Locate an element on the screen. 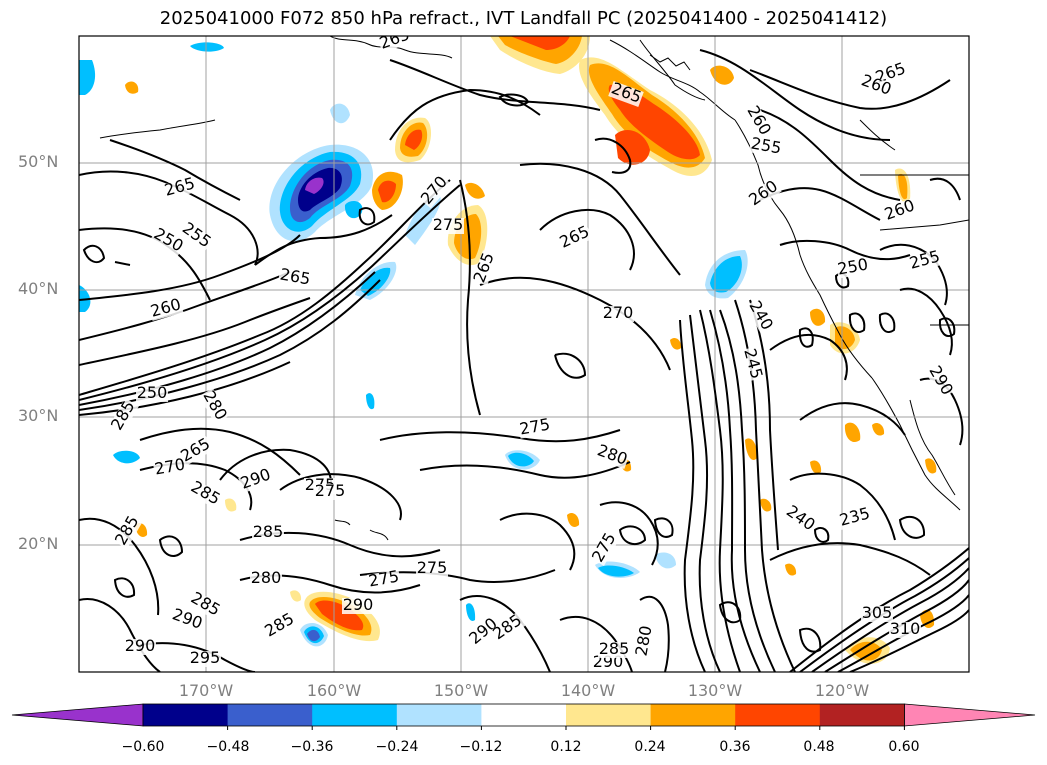 The image size is (1047, 765). colorbar-tick: 0.12 is located at coordinates (566, 747).